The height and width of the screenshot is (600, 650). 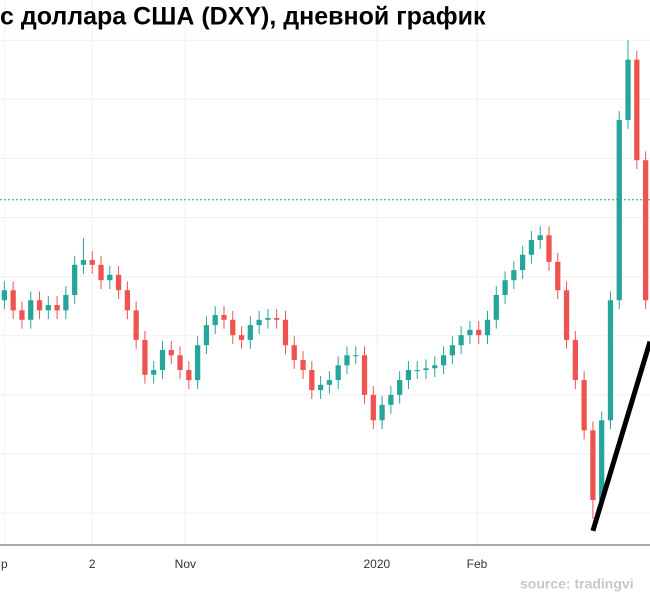 I want to click on x-tick-label: 2020, so click(x=376, y=564).